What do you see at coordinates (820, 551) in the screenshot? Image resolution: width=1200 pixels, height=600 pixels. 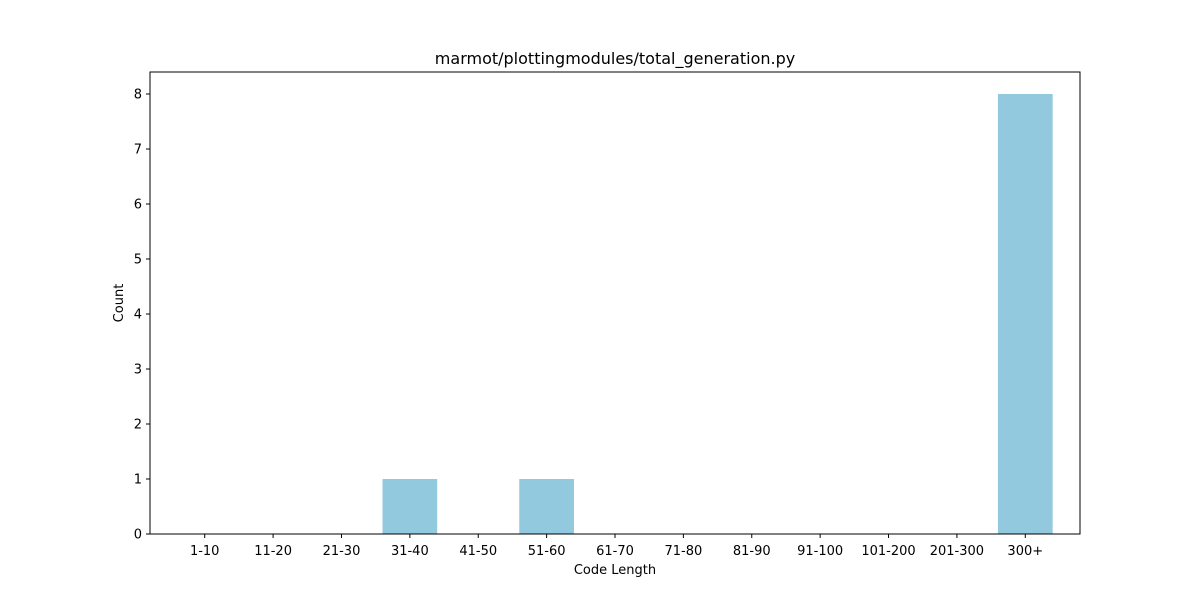 I see `x-tick-label: 91-100` at bounding box center [820, 551].